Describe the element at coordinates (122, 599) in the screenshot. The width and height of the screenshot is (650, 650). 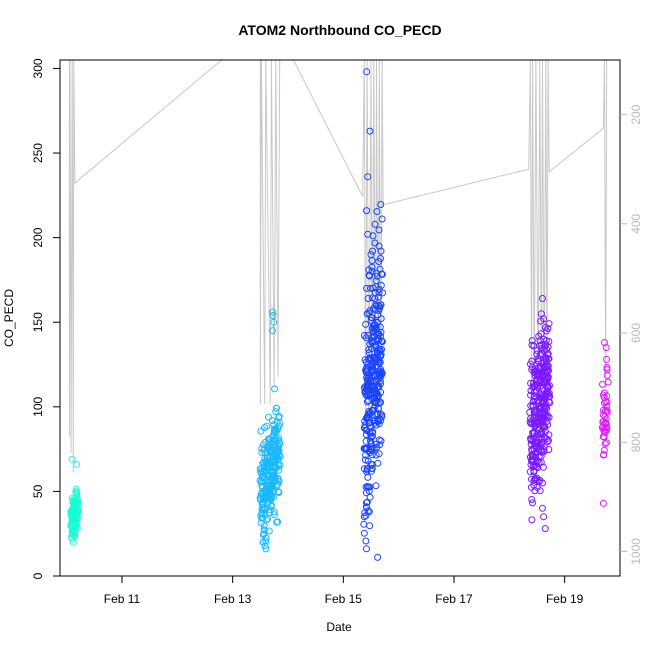
I see `x-tick-label: Feb 11` at that location.